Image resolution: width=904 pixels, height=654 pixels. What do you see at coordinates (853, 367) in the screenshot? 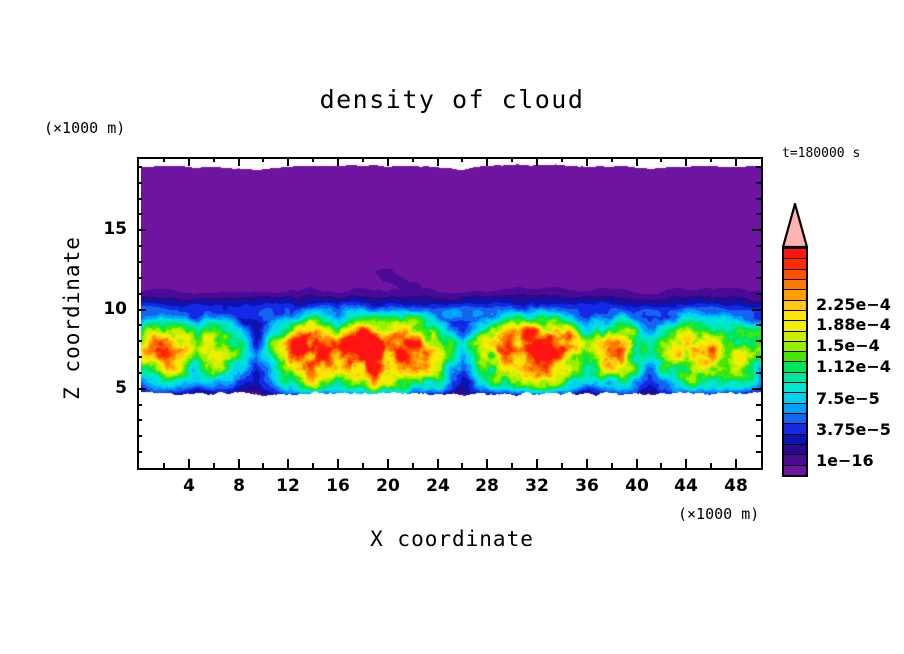
I see `colorbar-tick-label: 1.12e−4` at bounding box center [853, 367].